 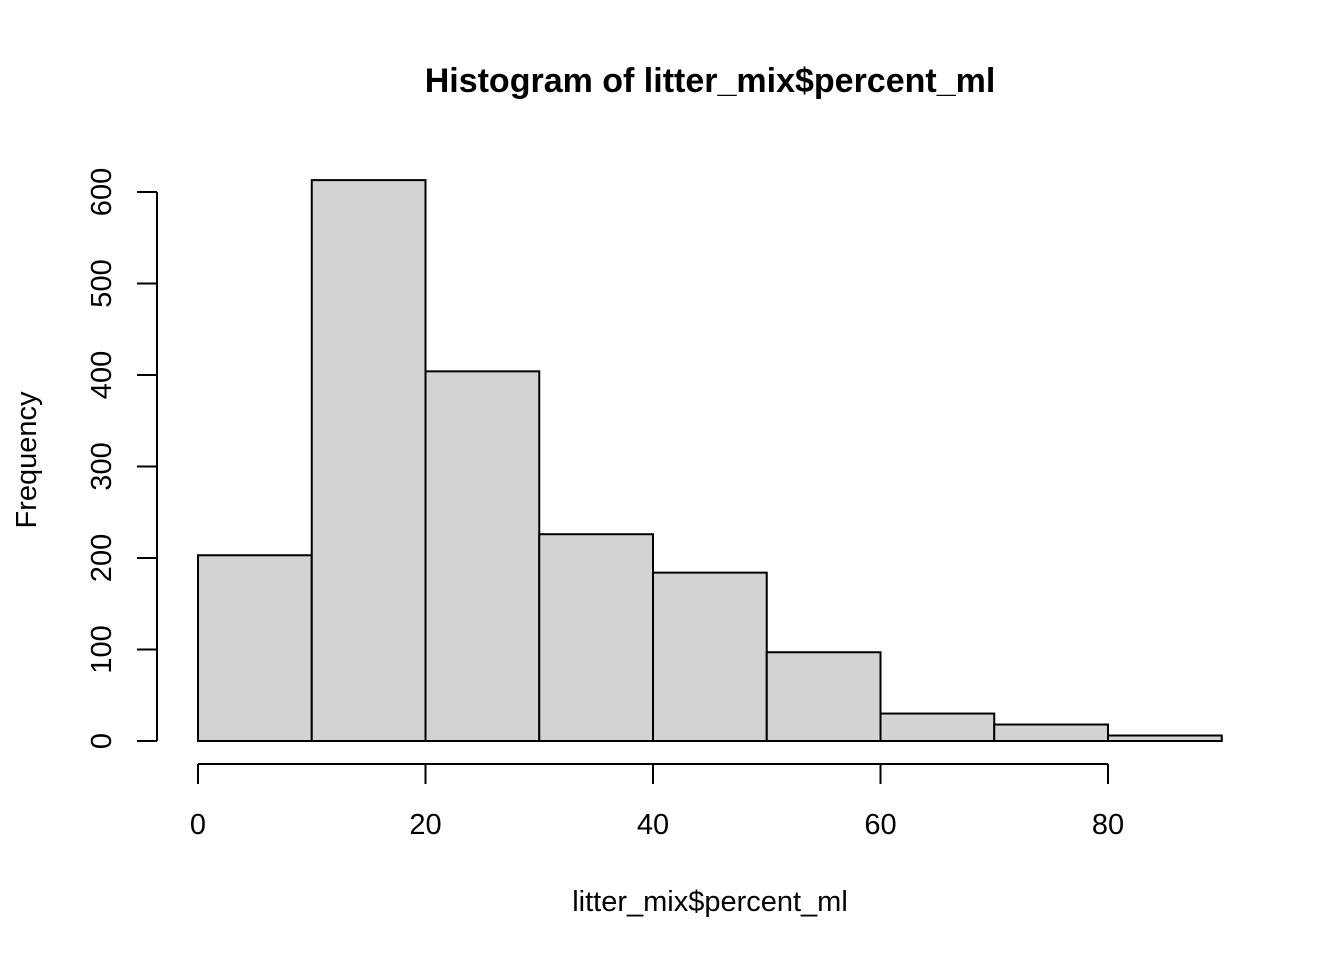 I want to click on x-tick-label-0: 0, so click(x=198, y=825).